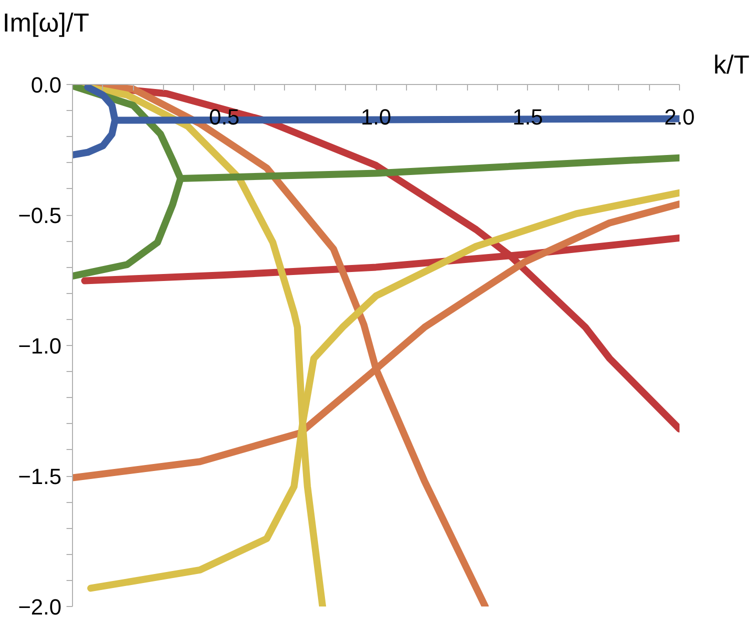 This screenshot has width=750, height=630. Describe the element at coordinates (46, 23) in the screenshot. I see `y-axis-title: Im[ω]/T` at that location.